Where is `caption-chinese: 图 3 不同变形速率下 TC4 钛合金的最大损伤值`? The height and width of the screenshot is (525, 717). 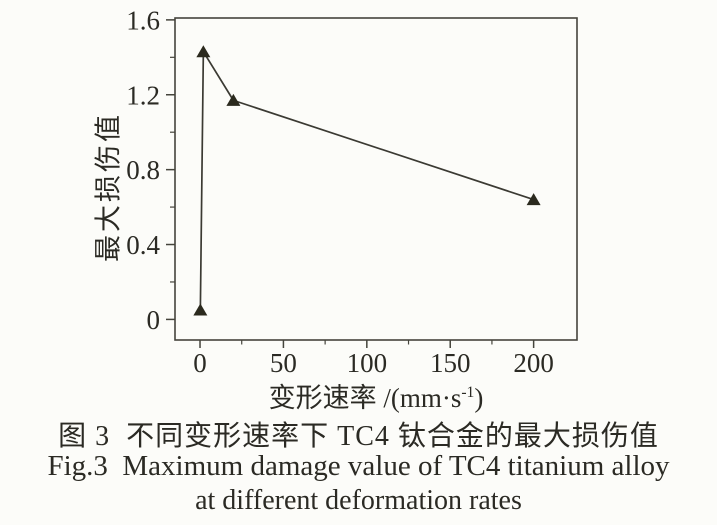 caption-chinese: 图 3 不同变形速率下 TC4 钛合金的最大损伤值 is located at coordinates (358, 436).